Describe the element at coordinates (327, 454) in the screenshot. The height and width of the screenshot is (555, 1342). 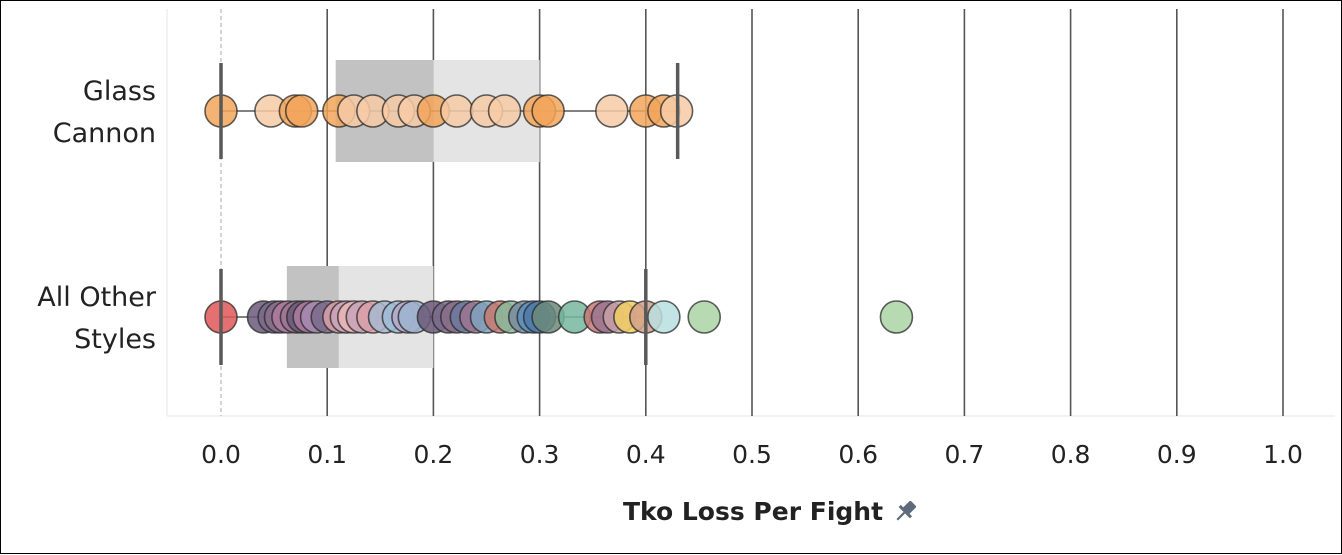
I see `x-tick-label: 0.1` at that location.